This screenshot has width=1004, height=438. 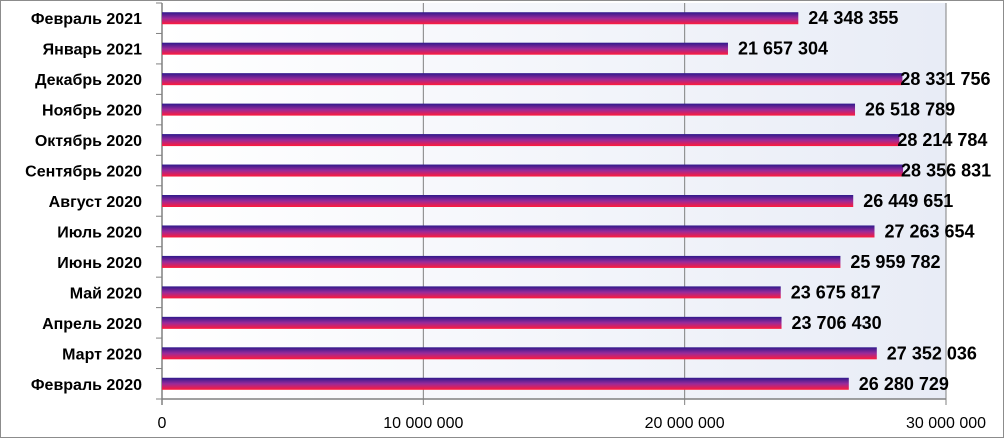 I want to click on x-tick-label: 0, so click(x=162, y=423).